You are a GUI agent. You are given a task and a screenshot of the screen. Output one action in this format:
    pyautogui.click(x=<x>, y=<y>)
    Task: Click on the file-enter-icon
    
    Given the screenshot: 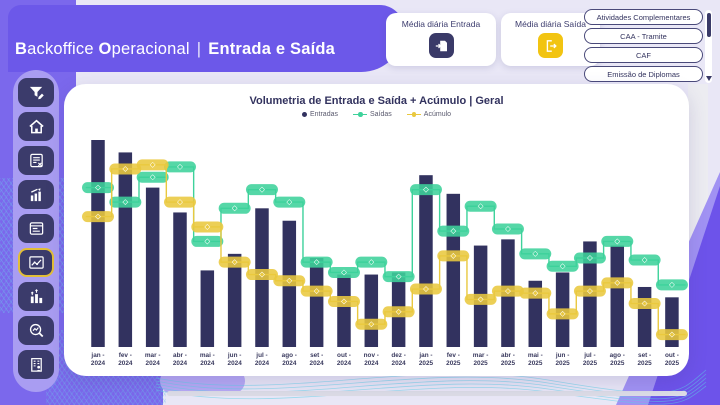 What is the action you would take?
    pyautogui.click(x=441, y=45)
    